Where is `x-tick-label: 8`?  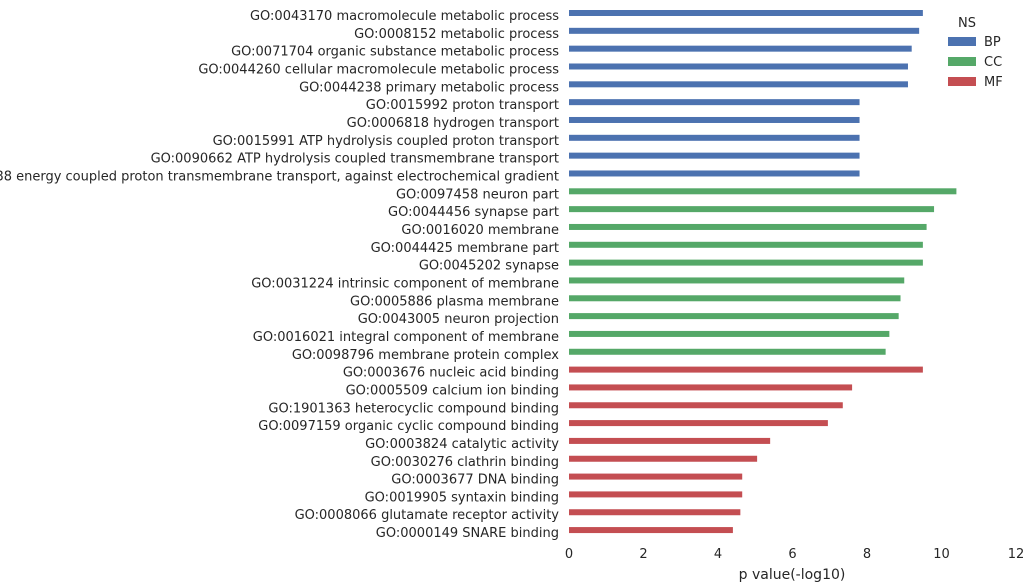 x-tick-label: 8 is located at coordinates (867, 554).